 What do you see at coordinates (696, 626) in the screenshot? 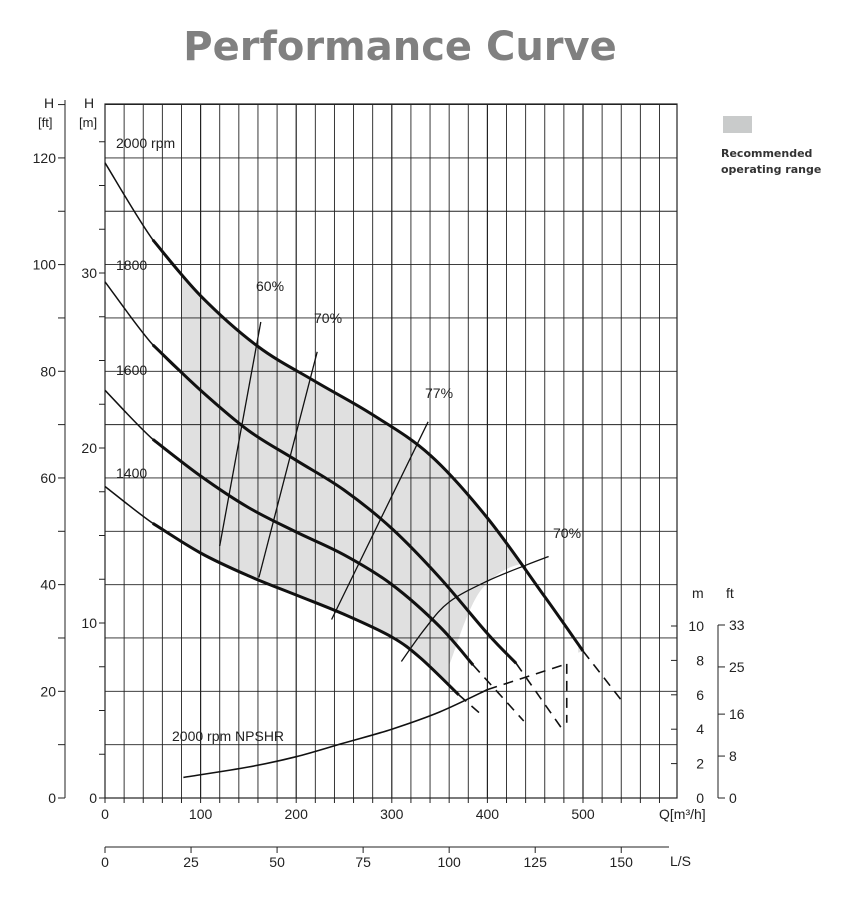
I see `npshr-m-tick-label: 10` at bounding box center [696, 626].